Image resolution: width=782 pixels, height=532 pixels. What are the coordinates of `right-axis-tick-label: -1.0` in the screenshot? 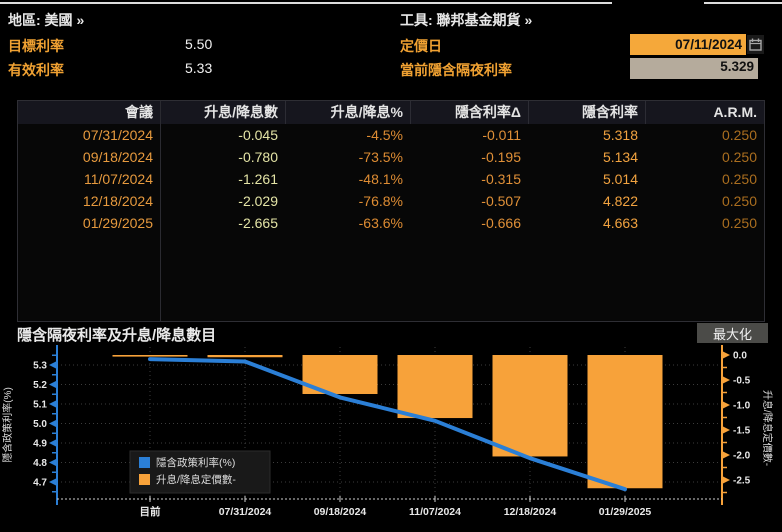 It's located at (742, 406).